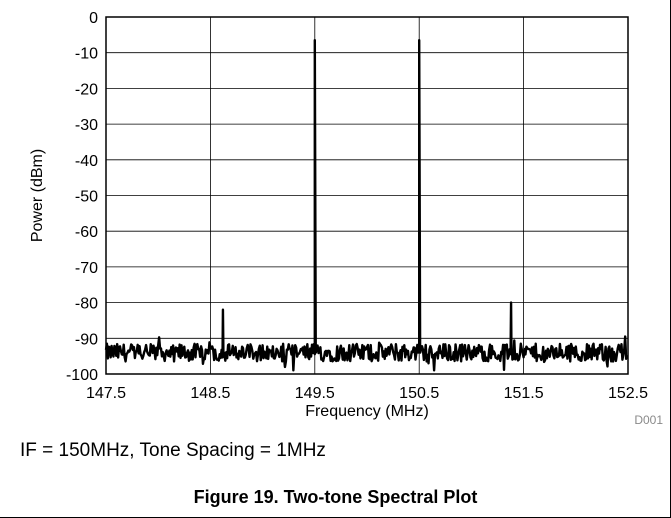  What do you see at coordinates (419, 393) in the screenshot?
I see `x-tick-label: 150.5` at bounding box center [419, 393].